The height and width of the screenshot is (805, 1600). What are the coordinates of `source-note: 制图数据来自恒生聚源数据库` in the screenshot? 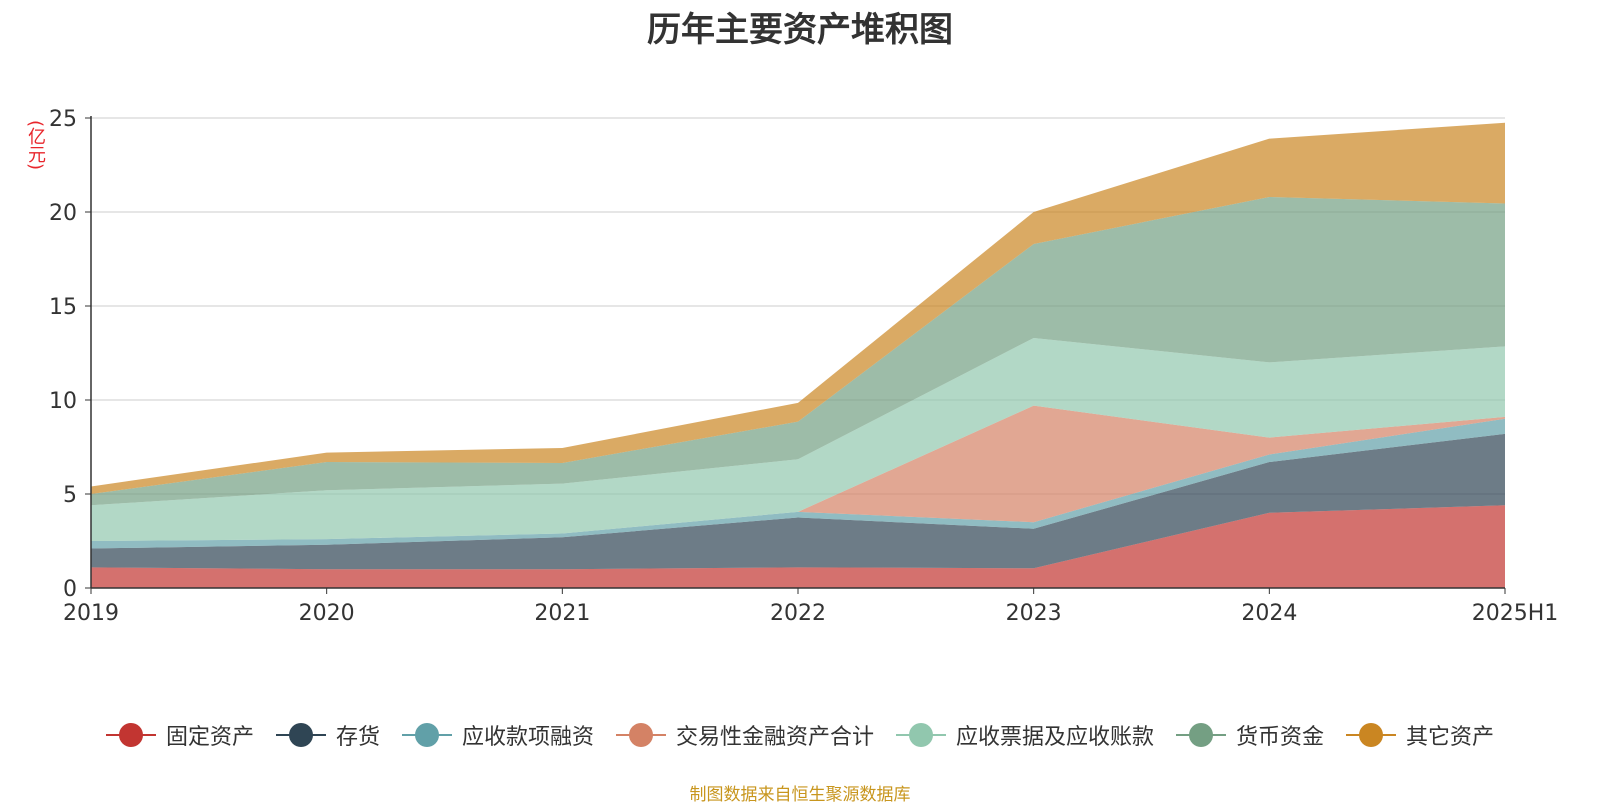 It's located at (800, 795).